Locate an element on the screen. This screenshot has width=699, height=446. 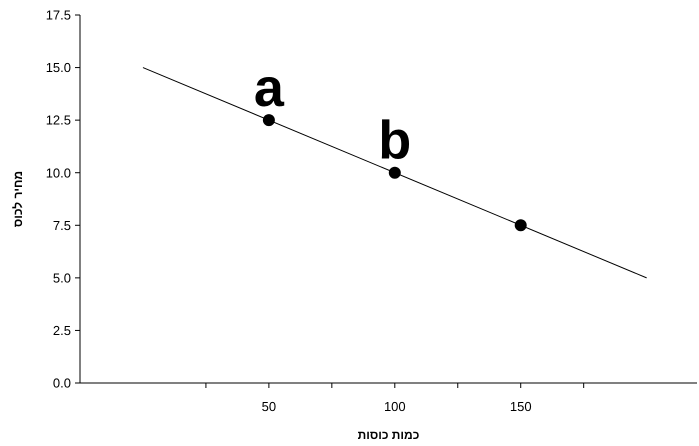
y-tick-label: 17.5 is located at coordinates (58, 15).